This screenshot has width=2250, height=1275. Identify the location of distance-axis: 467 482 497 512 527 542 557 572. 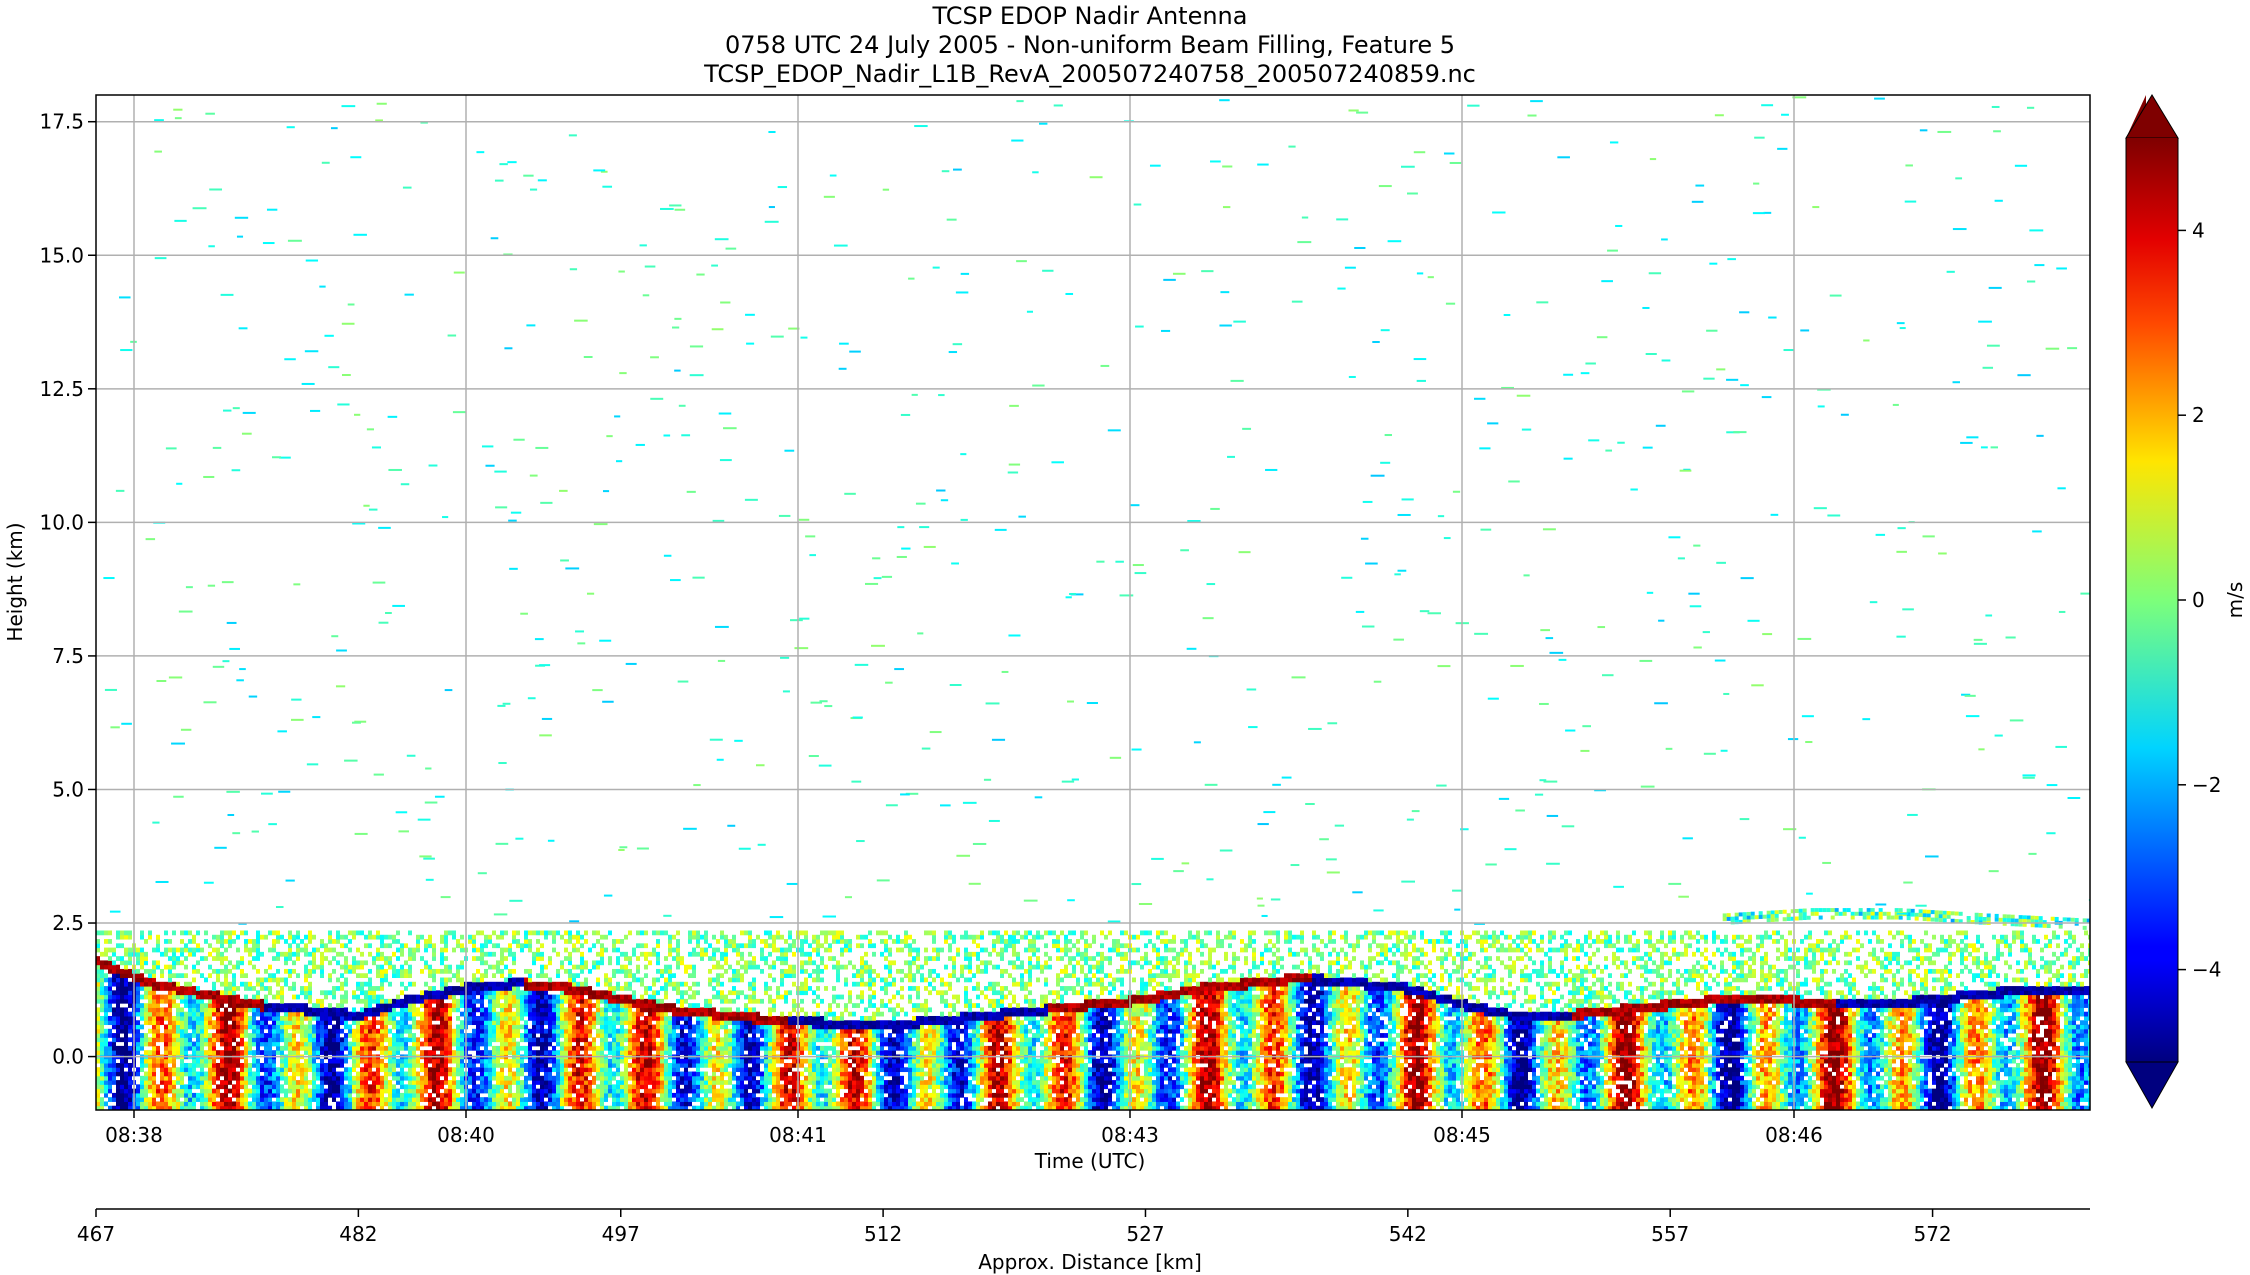
(1083, 1227).